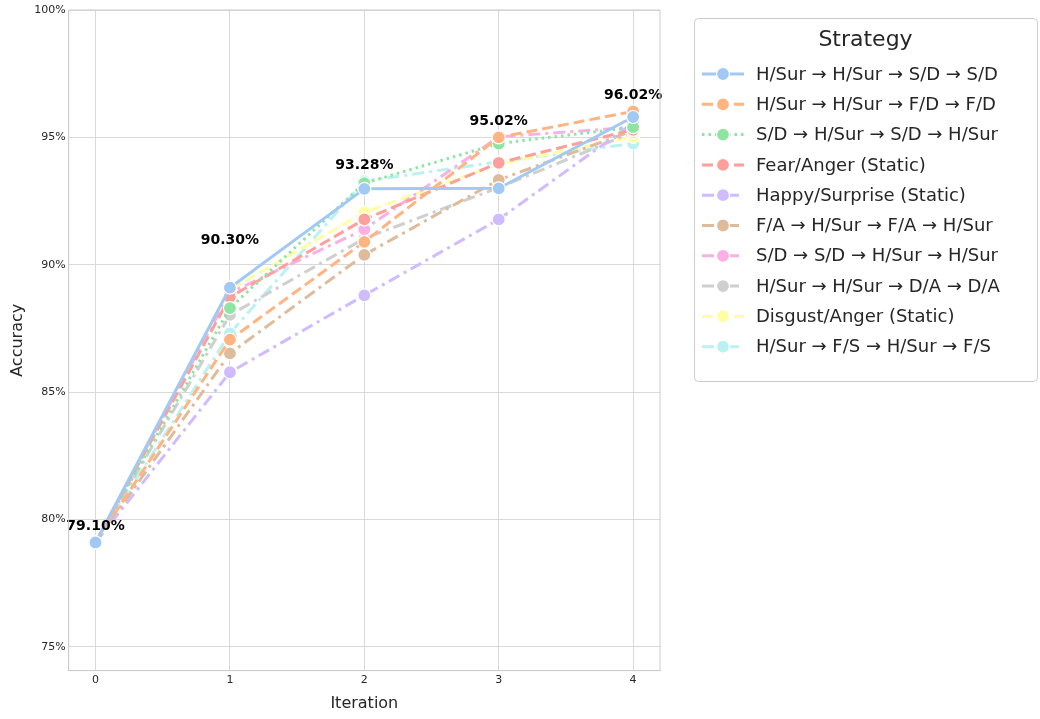  Describe the element at coordinates (865, 38) in the screenshot. I see `legend-title: Strategy` at that location.